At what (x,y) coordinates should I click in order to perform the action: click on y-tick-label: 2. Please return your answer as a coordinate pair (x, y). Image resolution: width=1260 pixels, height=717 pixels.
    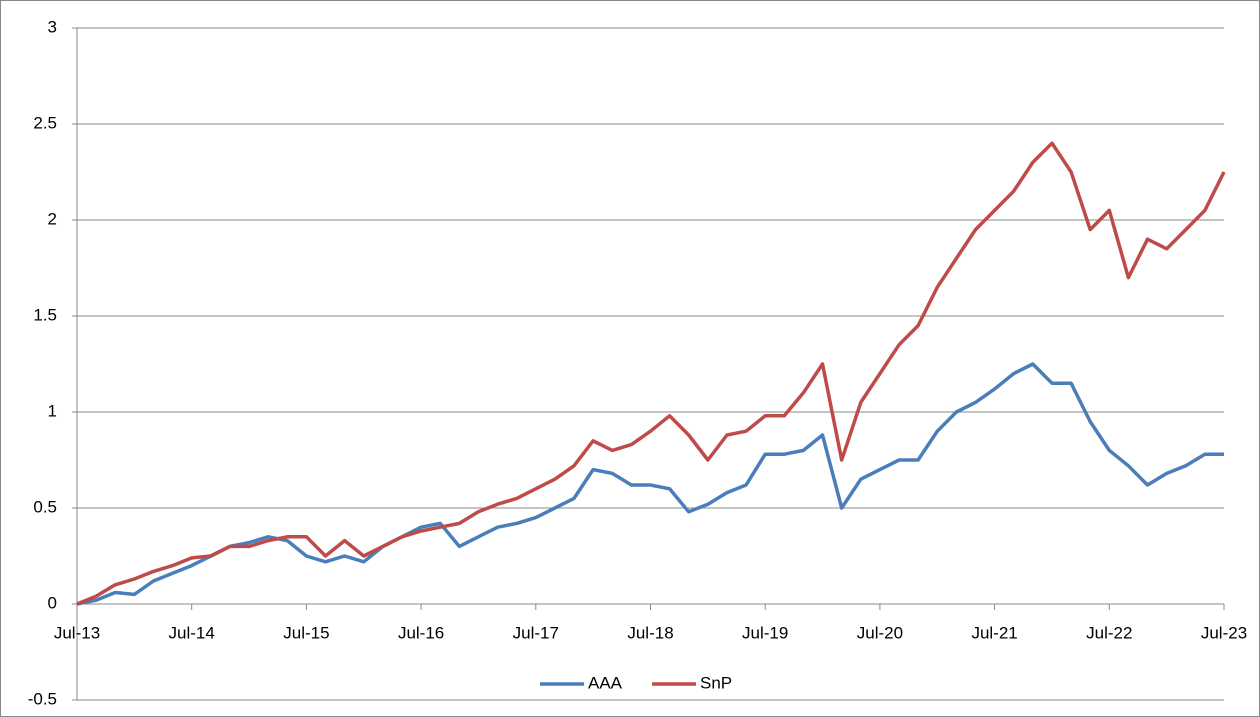
    Looking at the image, I should click on (52, 218).